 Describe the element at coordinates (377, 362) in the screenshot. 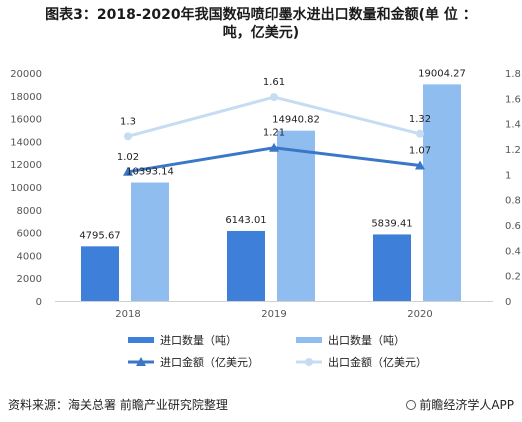

I see `legend-label: 出口金额（亿美元）` at that location.